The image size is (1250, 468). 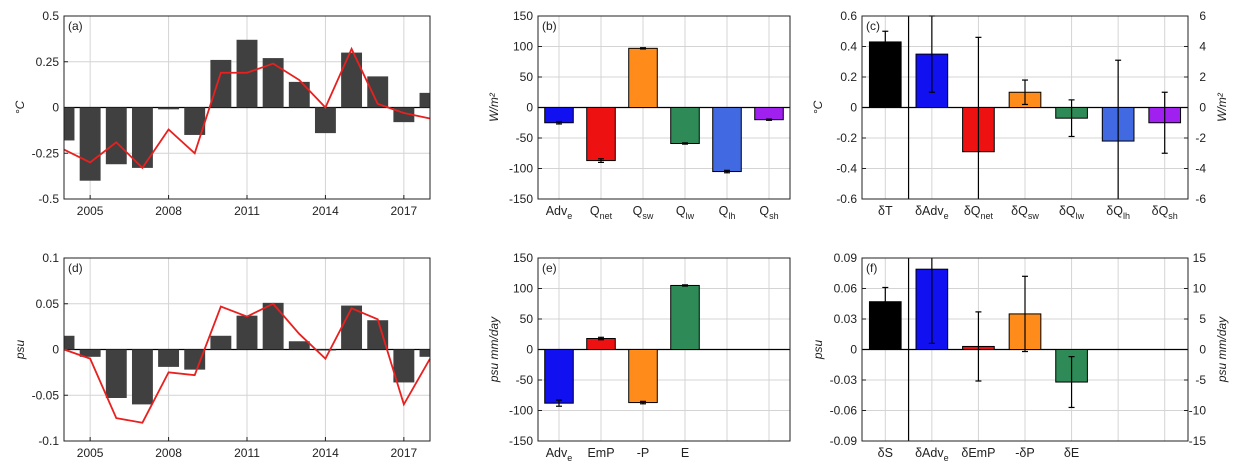 I want to click on category-base: δT, so click(x=885, y=211).